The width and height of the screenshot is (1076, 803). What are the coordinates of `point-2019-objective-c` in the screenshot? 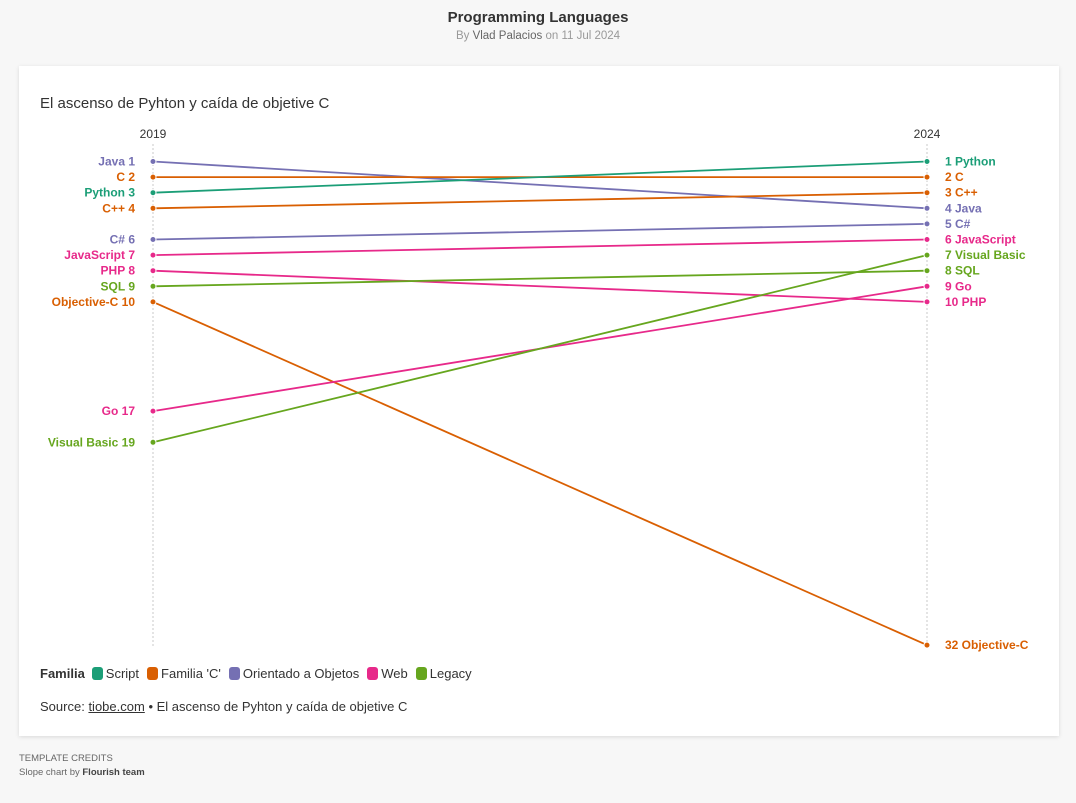 It's located at (153, 302).